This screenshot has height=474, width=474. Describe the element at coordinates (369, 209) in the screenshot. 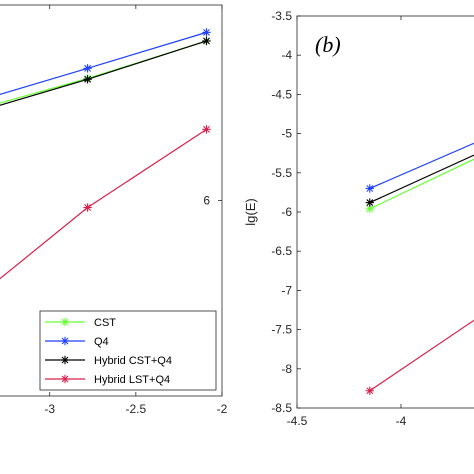

I see `data-point-cst` at that location.